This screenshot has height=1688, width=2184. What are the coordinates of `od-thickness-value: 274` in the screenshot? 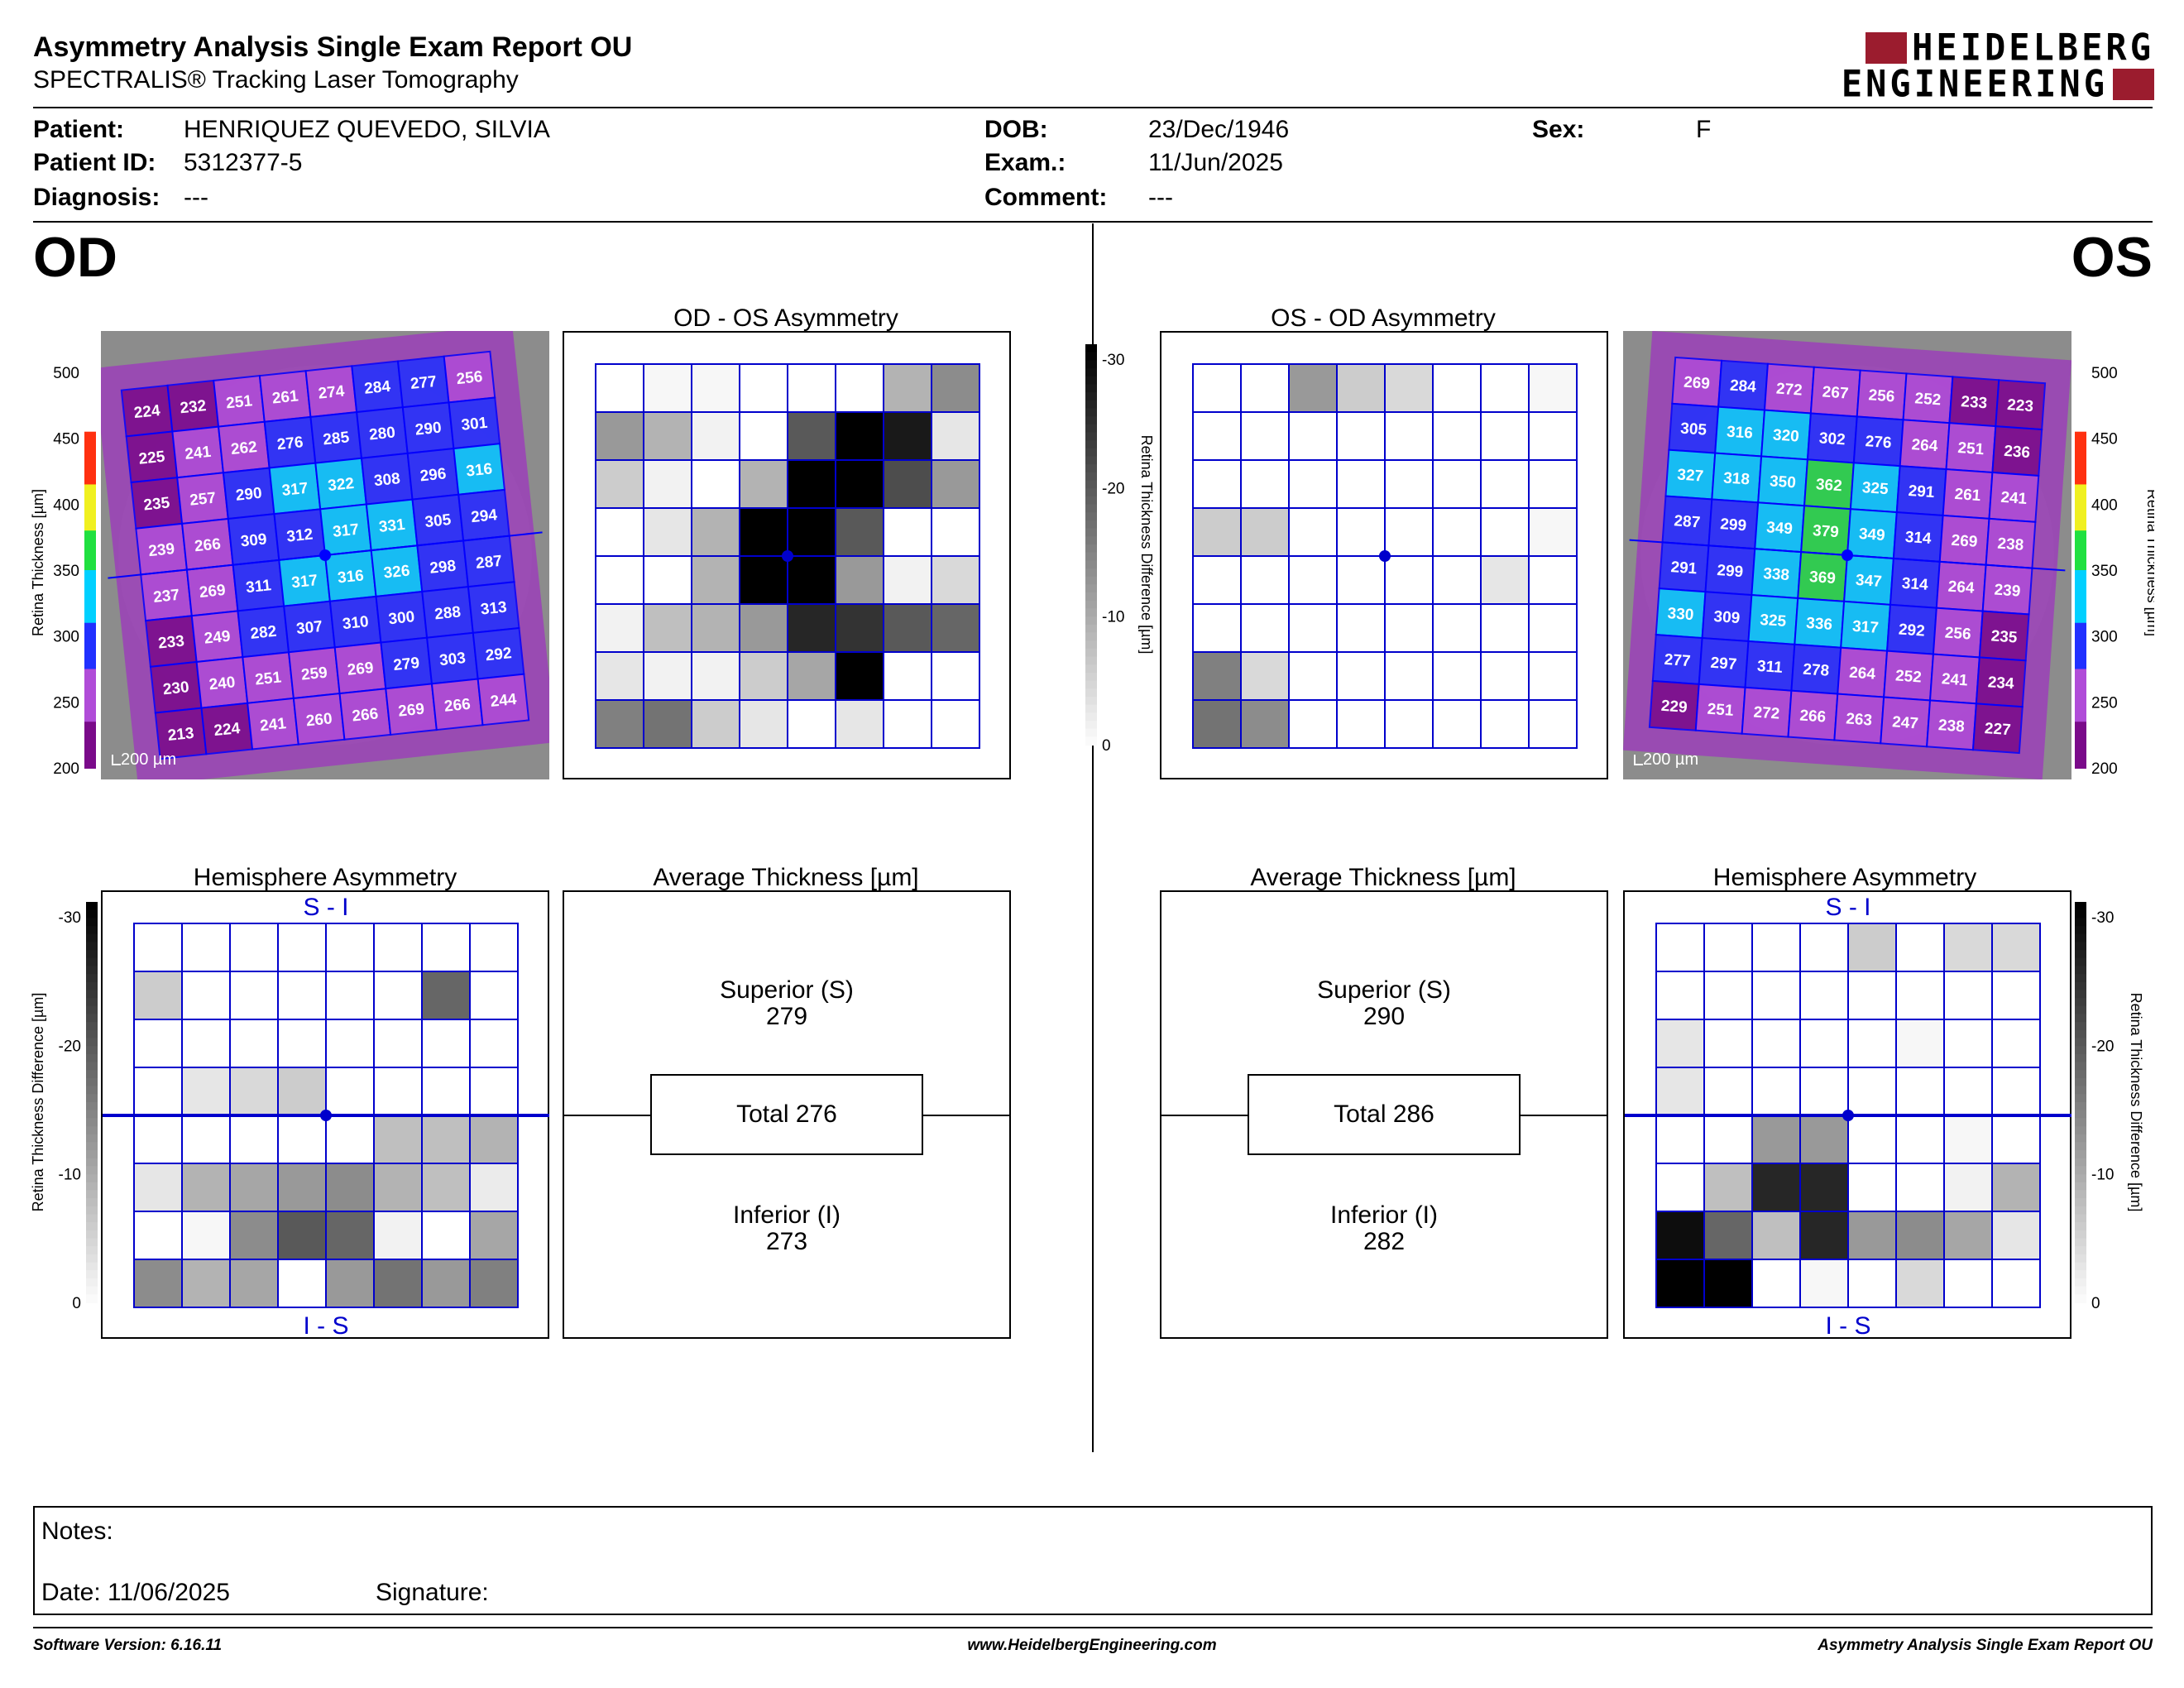 It's located at (332, 392).